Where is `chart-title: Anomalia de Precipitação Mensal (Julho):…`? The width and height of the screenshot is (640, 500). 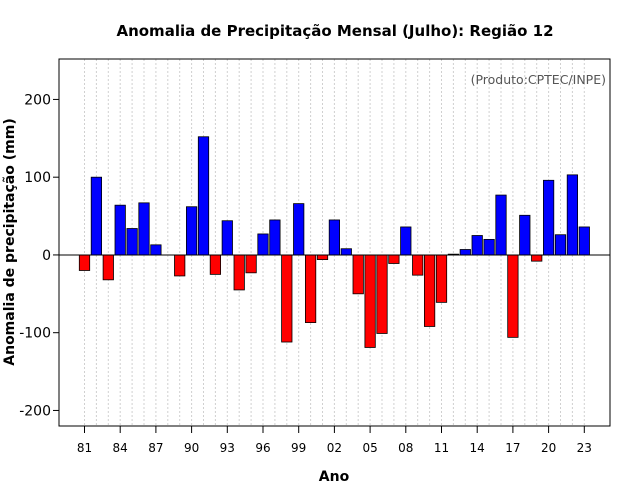
chart-title: Anomalia de Precipitação Mensal (Julho):… is located at coordinates (334, 31).